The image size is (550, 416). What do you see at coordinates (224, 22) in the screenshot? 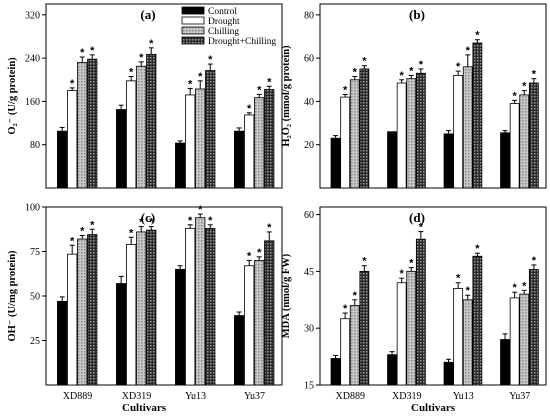
I see `legend-entry: Drought` at bounding box center [224, 22].